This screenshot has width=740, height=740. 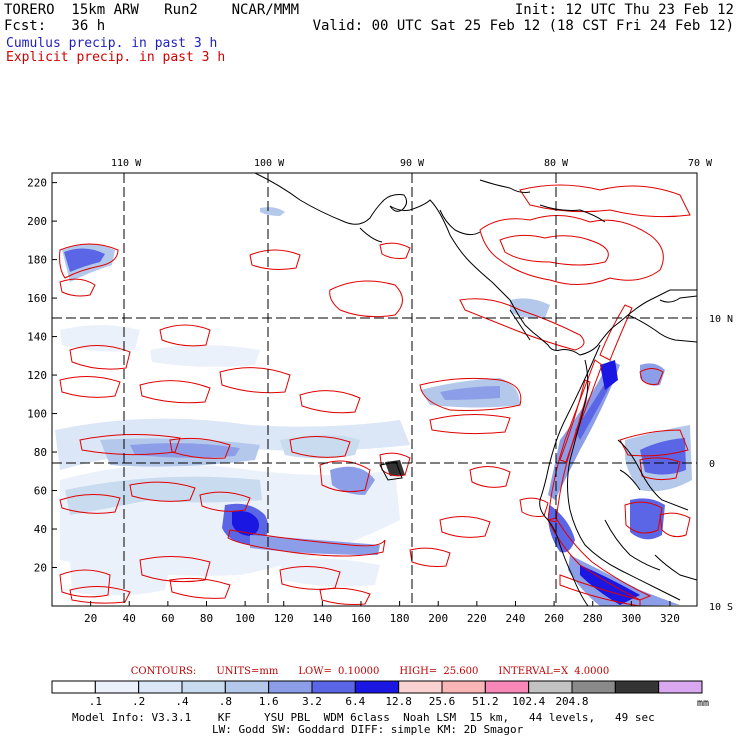 What do you see at coordinates (116, 57) in the screenshot?
I see `explicit-precip-label: Explicit precip. in past 3 h` at bounding box center [116, 57].